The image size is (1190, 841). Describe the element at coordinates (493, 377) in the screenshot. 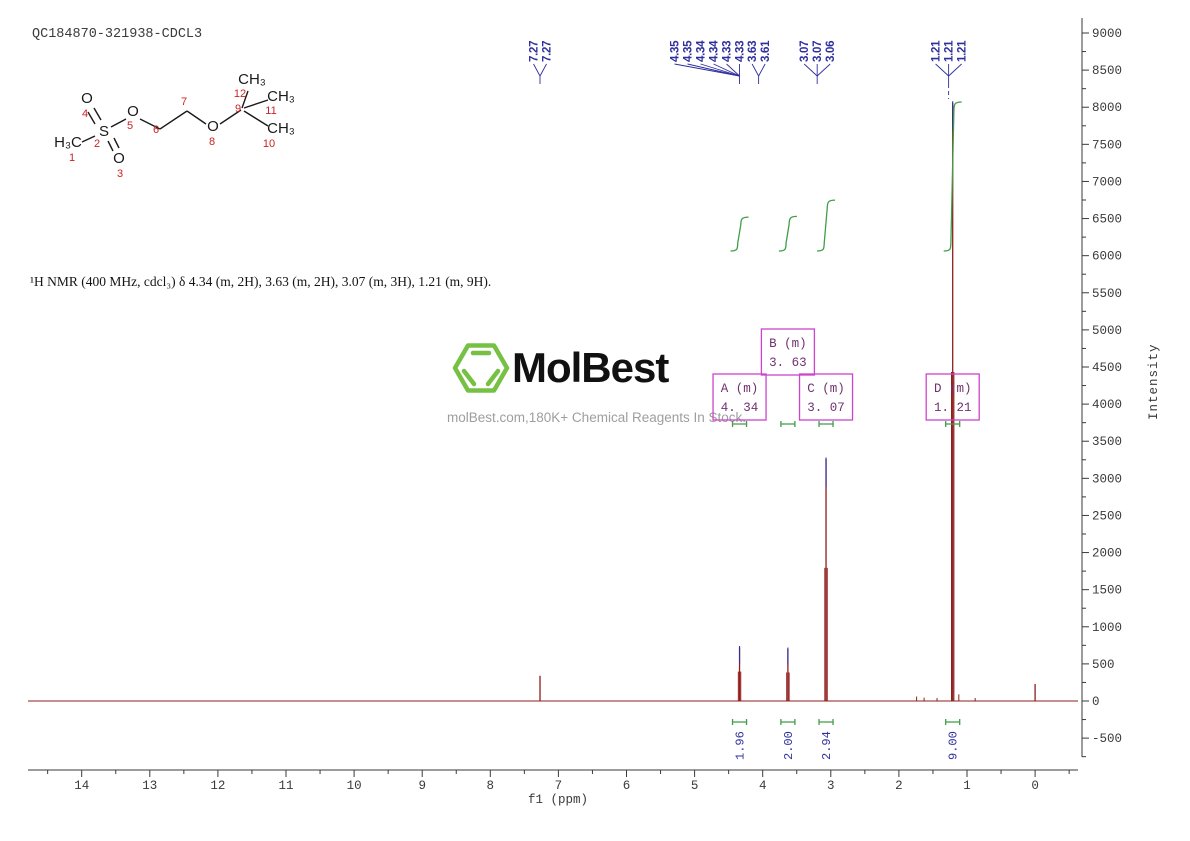

I see `logo-bond-right` at that location.